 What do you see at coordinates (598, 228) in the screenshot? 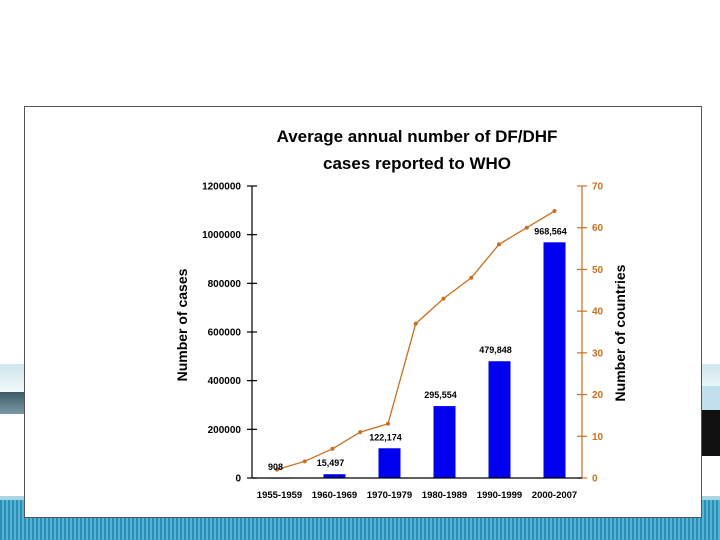
I see `y2-tick-label: 60` at bounding box center [598, 228].